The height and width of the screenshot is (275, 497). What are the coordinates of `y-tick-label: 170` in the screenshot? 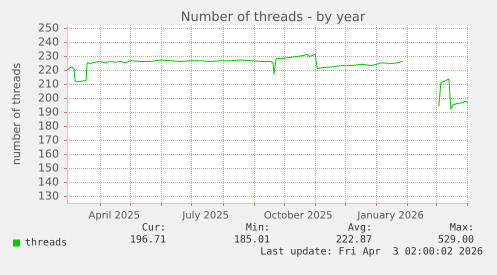 It's located at (48, 139).